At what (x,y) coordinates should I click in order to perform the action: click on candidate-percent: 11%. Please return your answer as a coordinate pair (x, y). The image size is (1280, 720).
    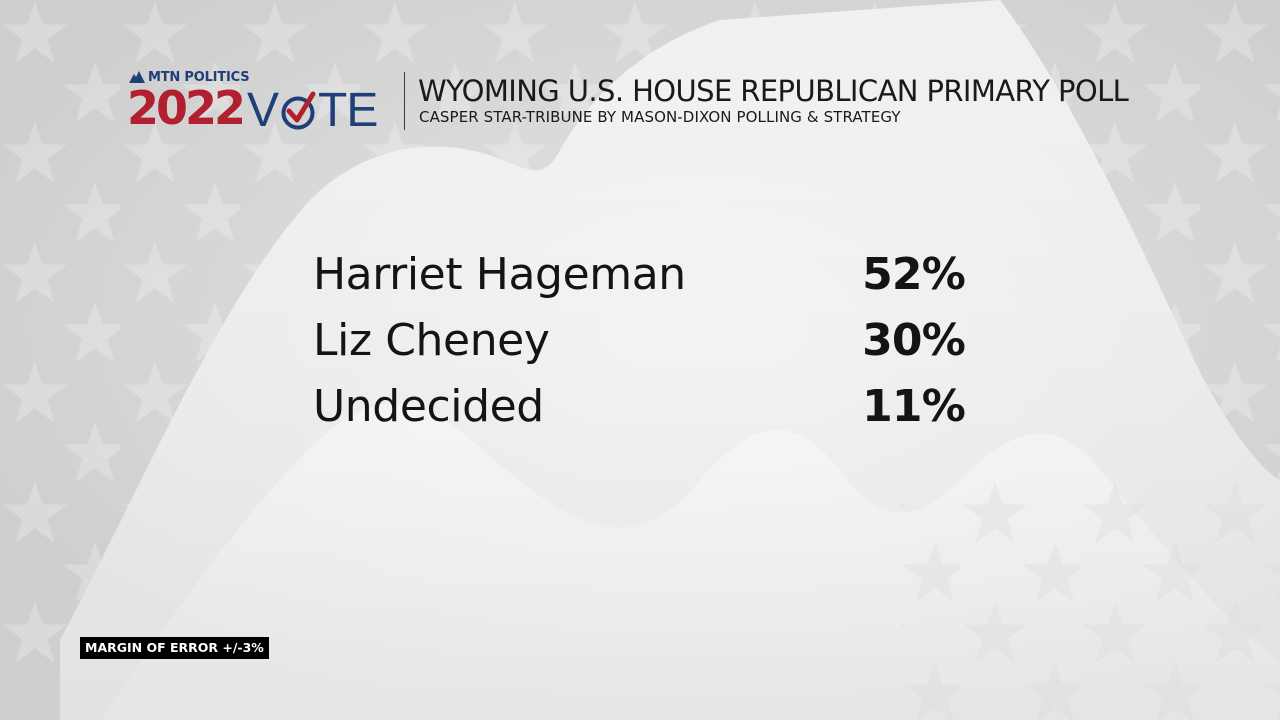
    Looking at the image, I should click on (914, 406).